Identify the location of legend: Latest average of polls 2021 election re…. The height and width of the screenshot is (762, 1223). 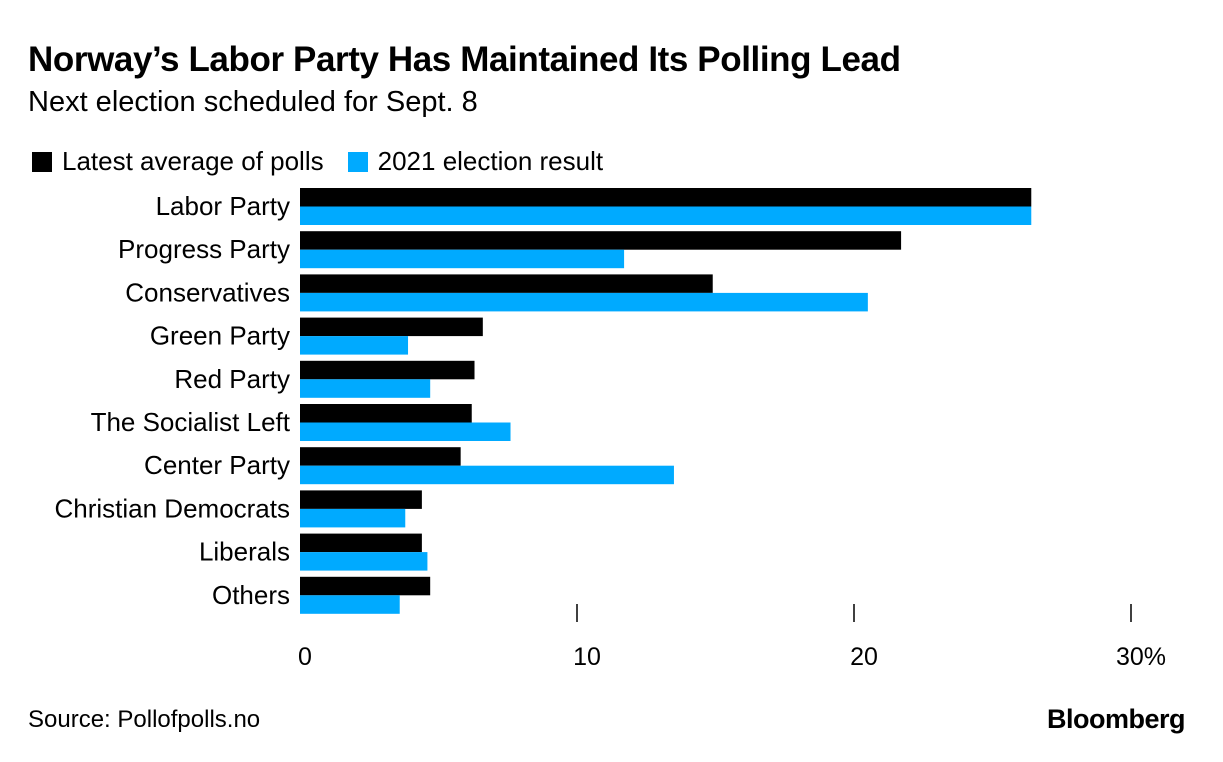
(329, 161).